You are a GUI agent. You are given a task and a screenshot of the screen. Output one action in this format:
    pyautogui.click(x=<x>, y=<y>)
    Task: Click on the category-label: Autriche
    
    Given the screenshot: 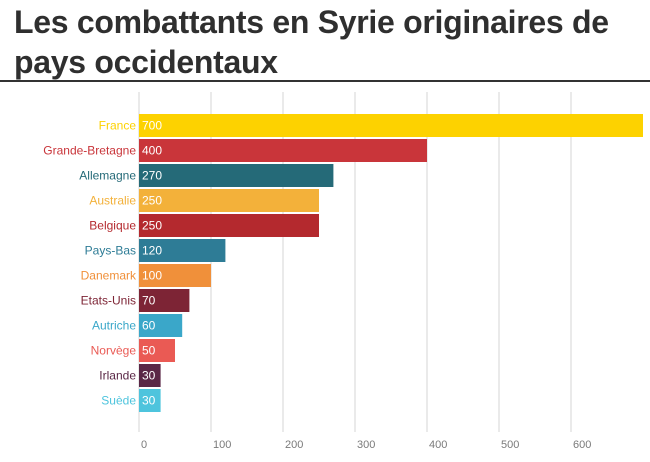 What is the action you would take?
    pyautogui.click(x=114, y=326)
    